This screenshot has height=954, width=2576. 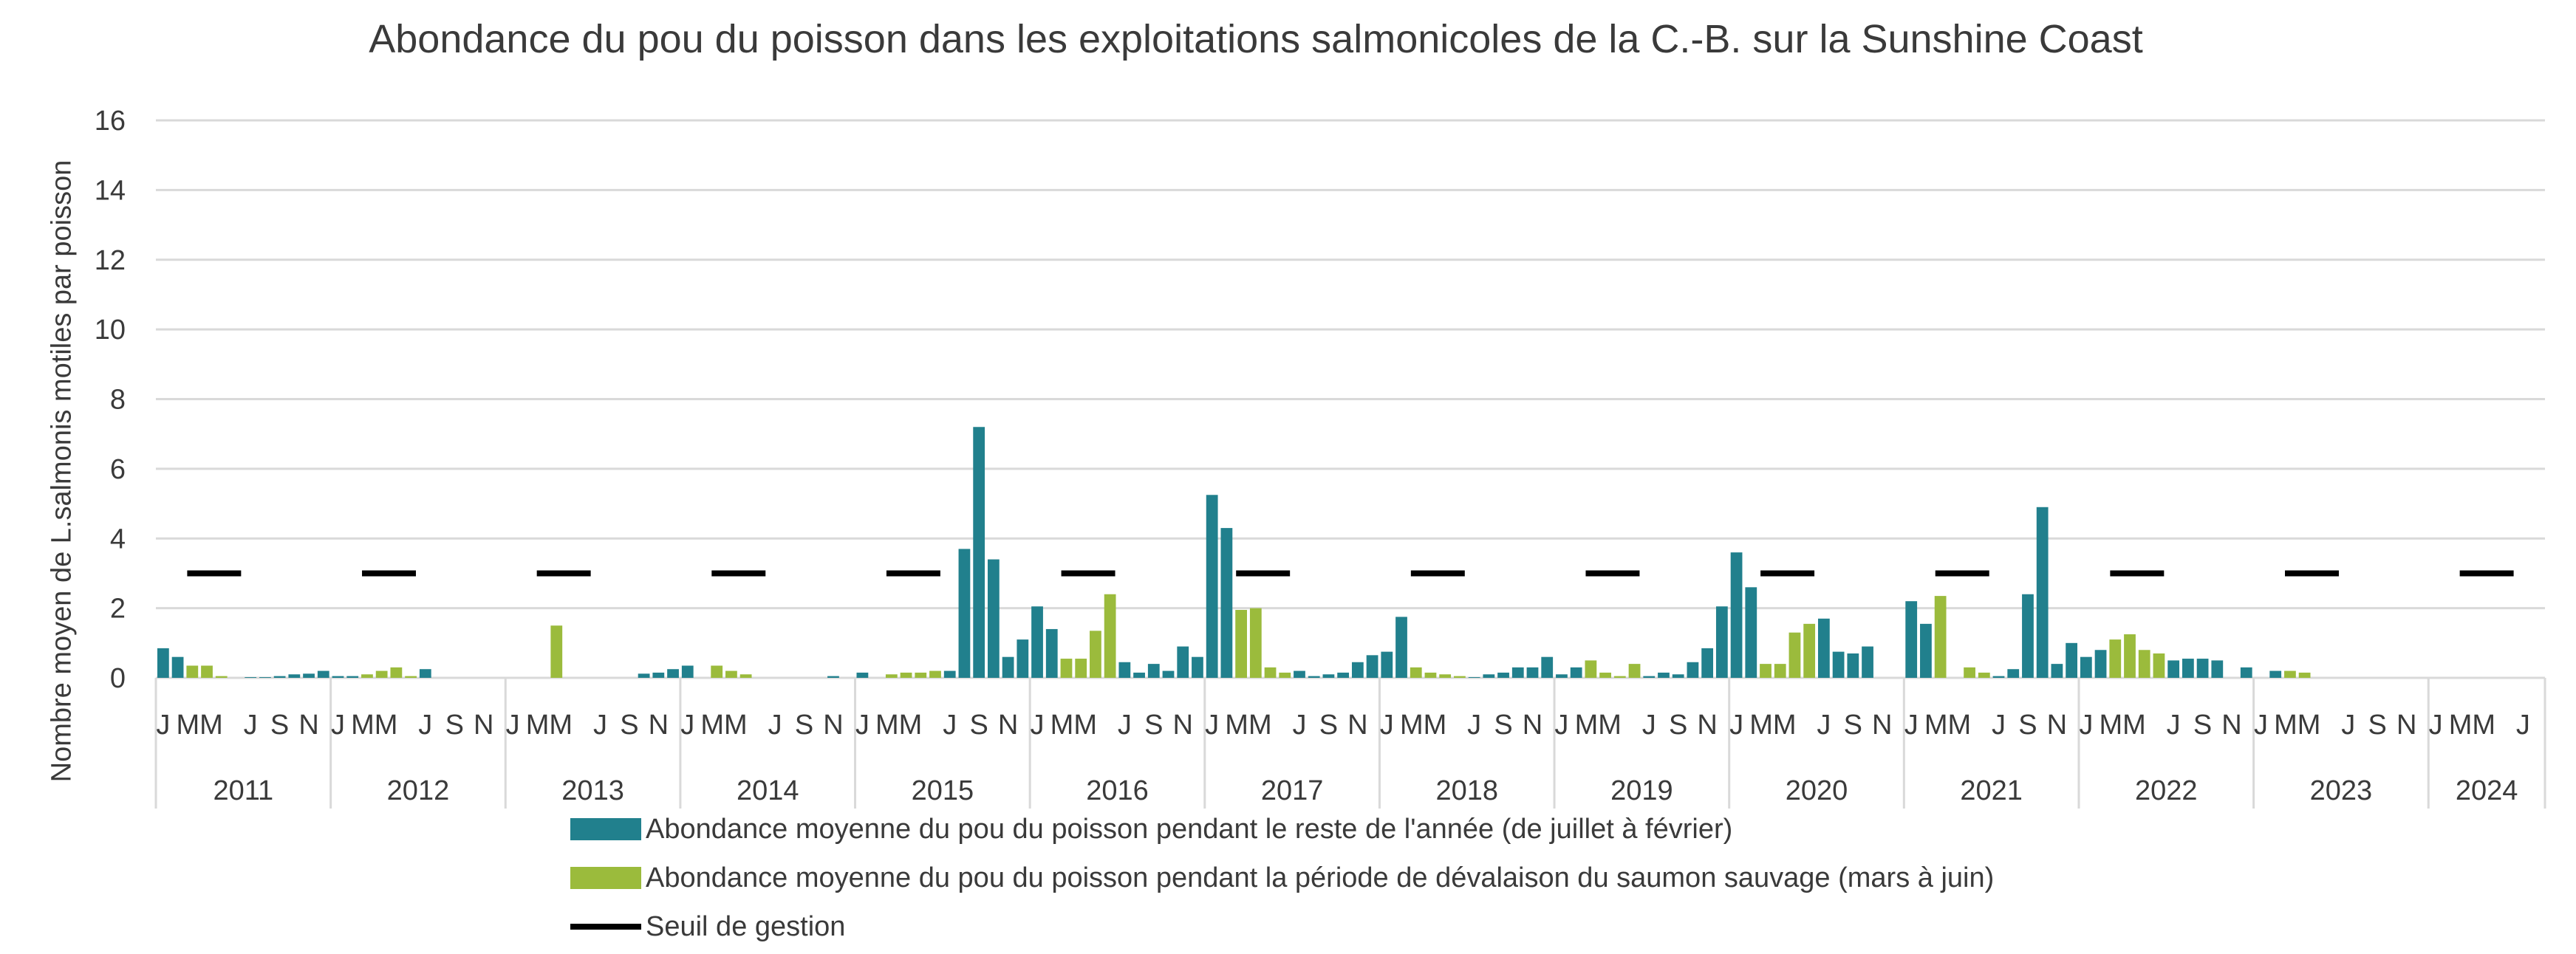 I want to click on y-tick-label-16: 16, so click(x=110, y=122).